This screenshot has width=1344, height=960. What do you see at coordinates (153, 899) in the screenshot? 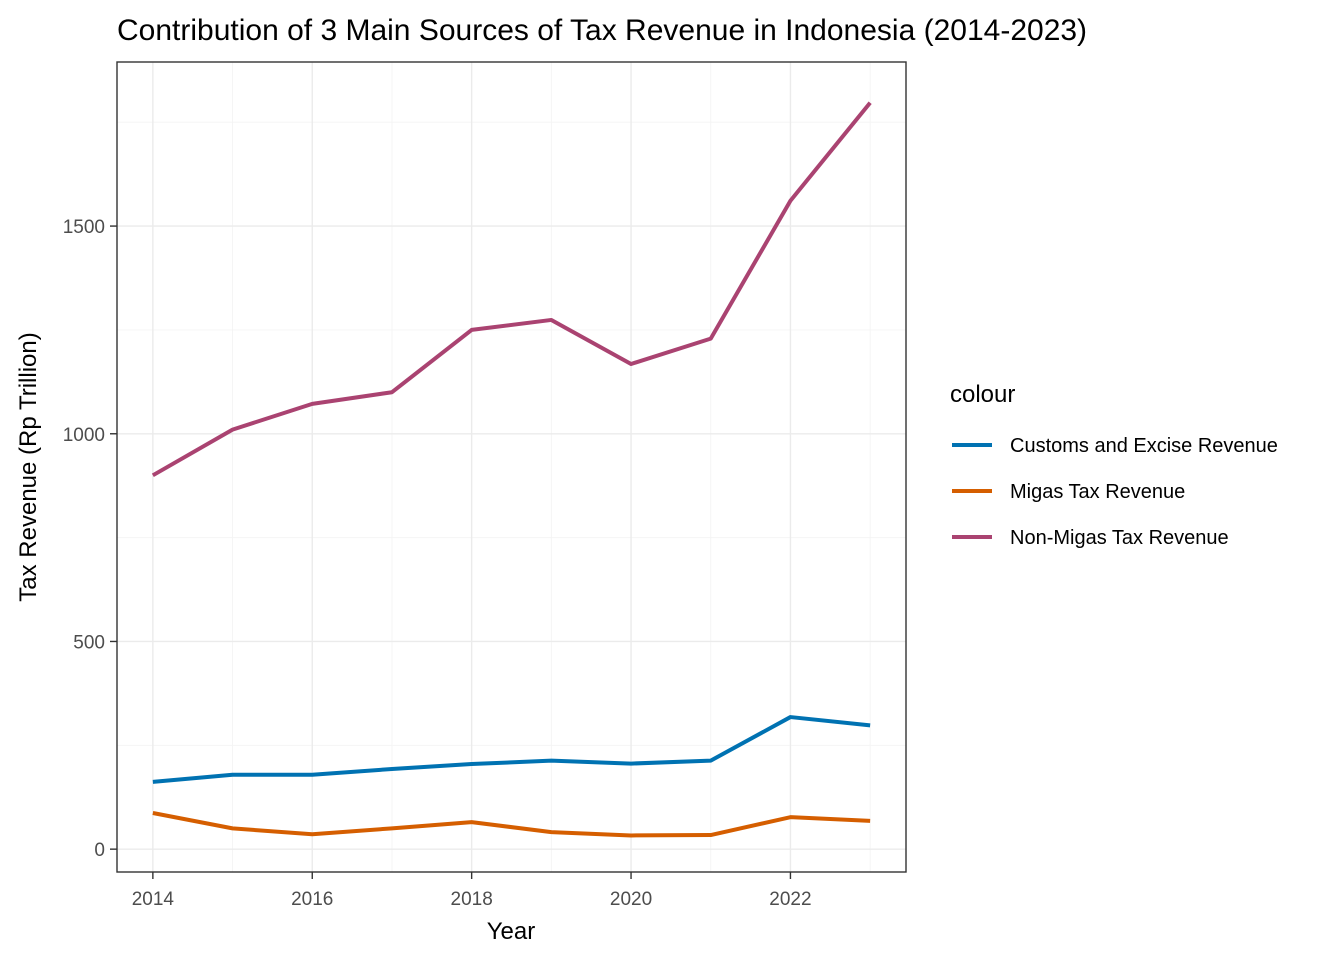
I see `x-tick-label: 2014` at bounding box center [153, 899].